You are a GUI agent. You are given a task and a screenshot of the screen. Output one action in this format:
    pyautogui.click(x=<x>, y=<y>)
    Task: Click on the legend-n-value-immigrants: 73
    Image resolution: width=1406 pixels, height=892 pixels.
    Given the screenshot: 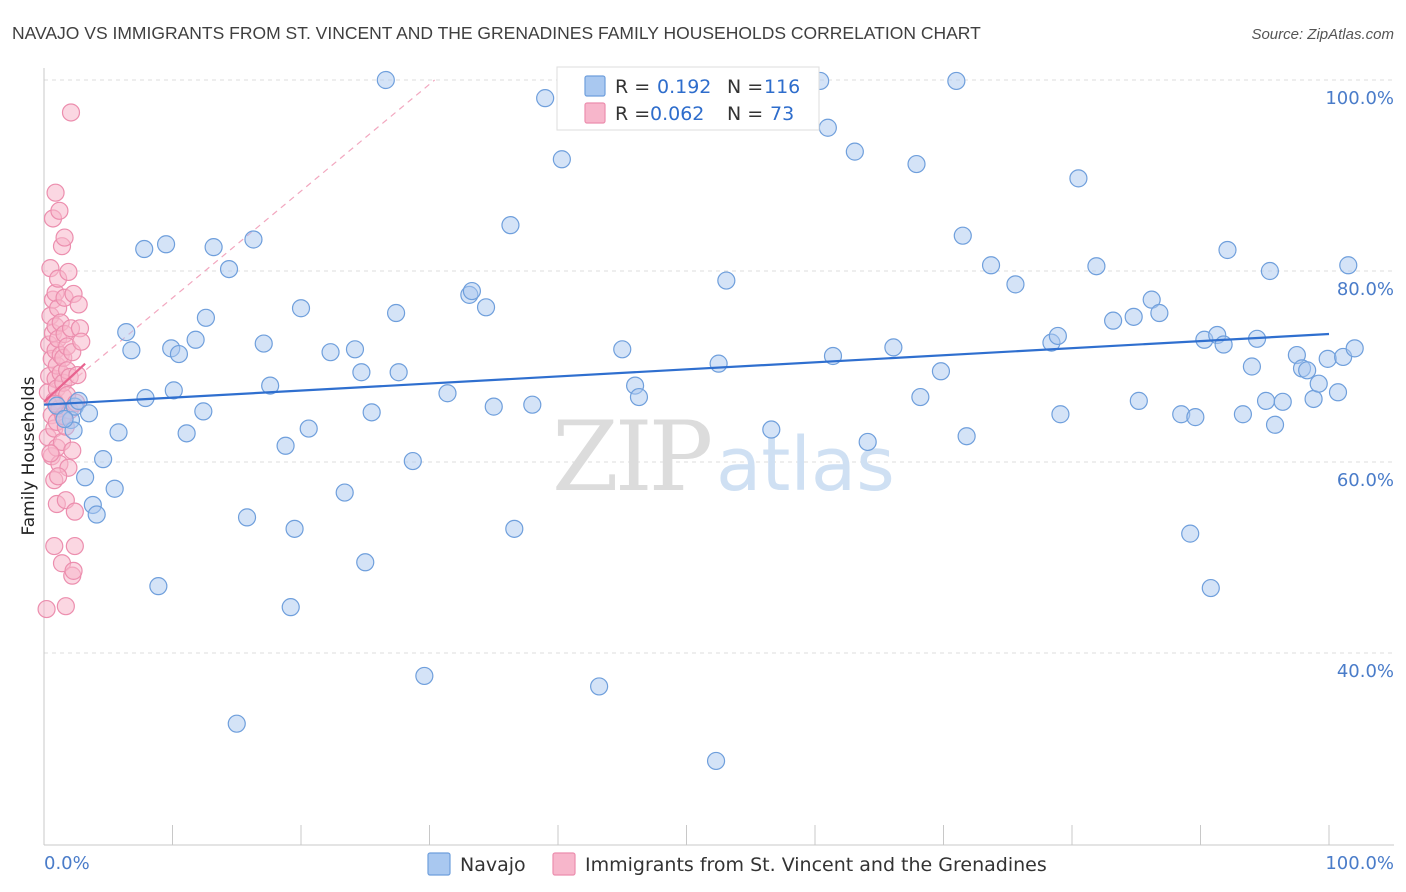 What is the action you would take?
    pyautogui.click(x=782, y=114)
    